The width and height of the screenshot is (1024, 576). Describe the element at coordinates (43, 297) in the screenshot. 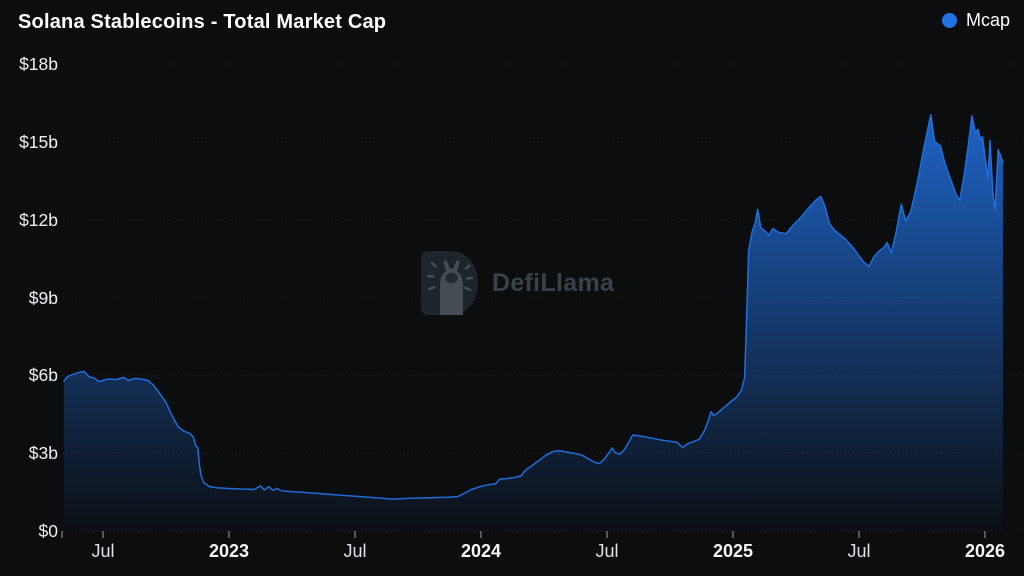

I see `y-axis-label: $9b` at that location.